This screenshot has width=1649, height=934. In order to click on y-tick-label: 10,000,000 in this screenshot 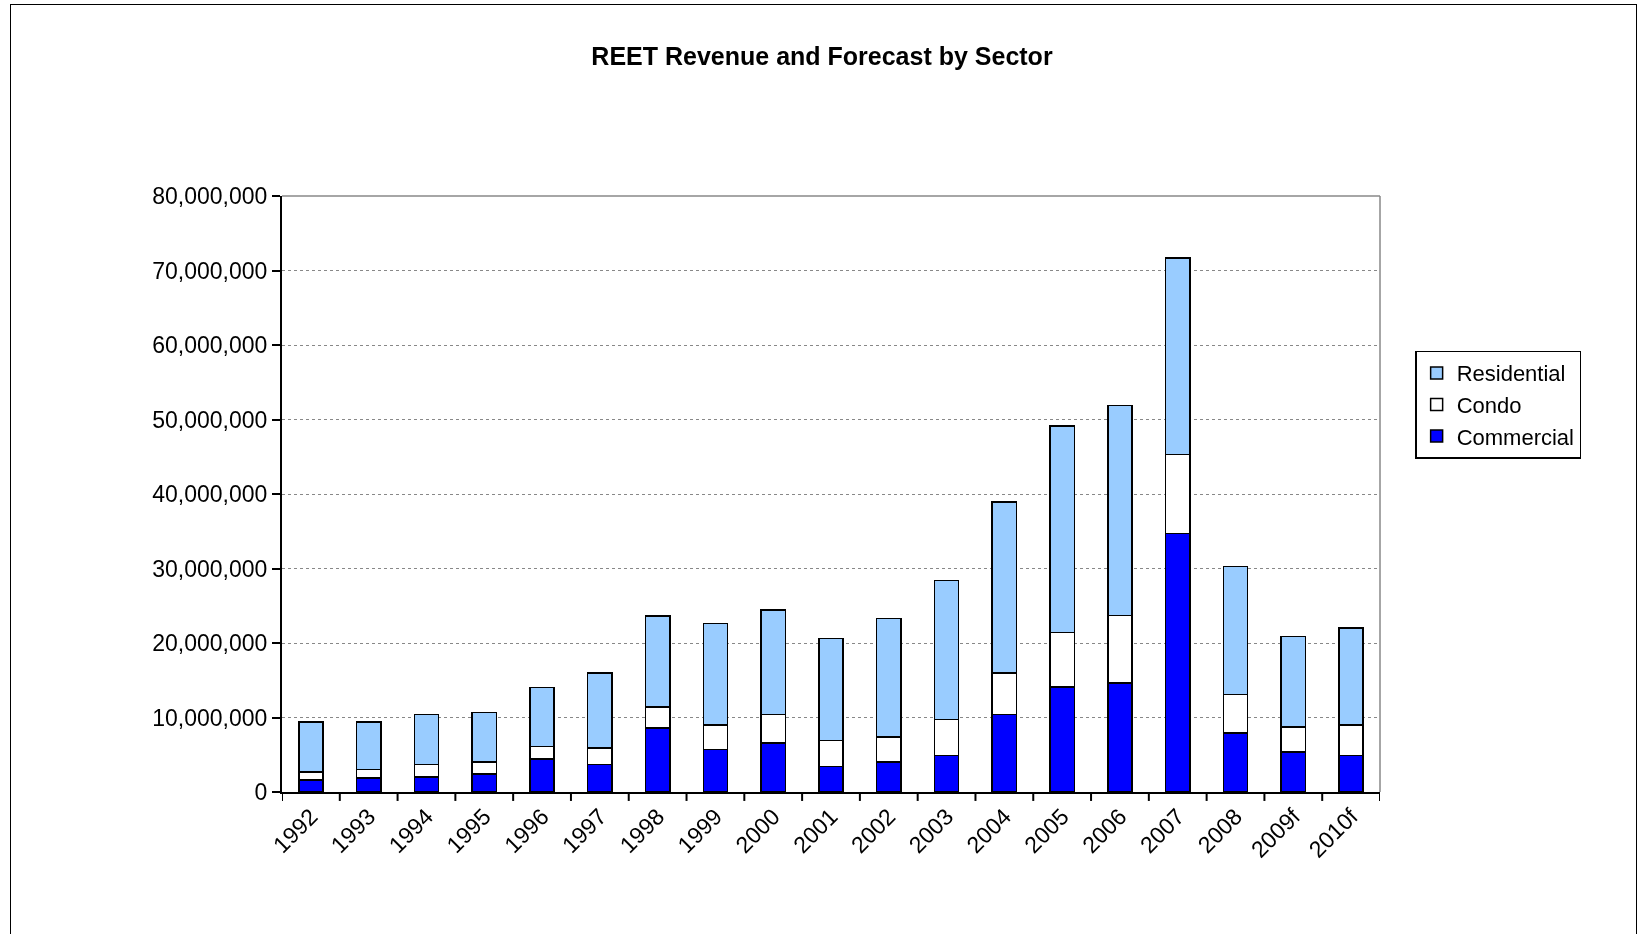, I will do `click(210, 717)`.